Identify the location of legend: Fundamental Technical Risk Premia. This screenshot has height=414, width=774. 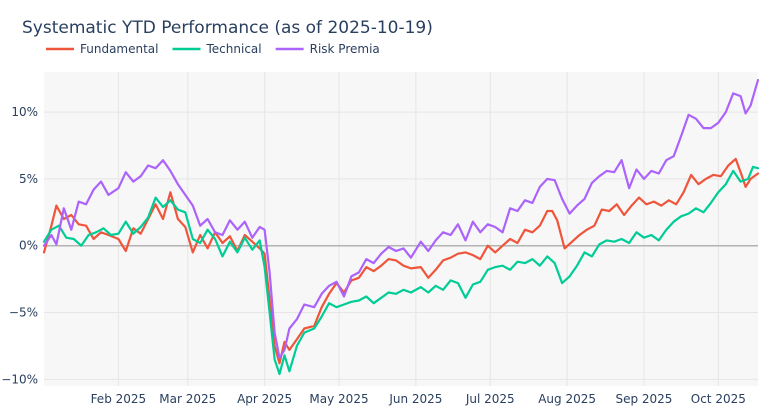
(213, 49).